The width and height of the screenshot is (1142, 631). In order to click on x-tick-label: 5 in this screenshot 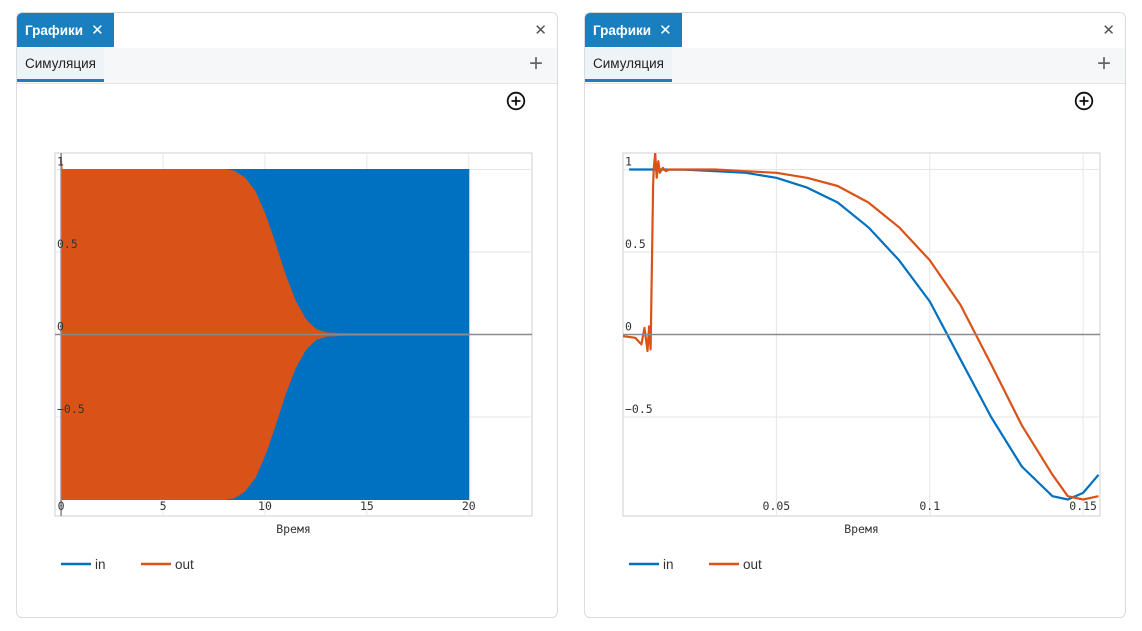, I will do `click(163, 506)`.